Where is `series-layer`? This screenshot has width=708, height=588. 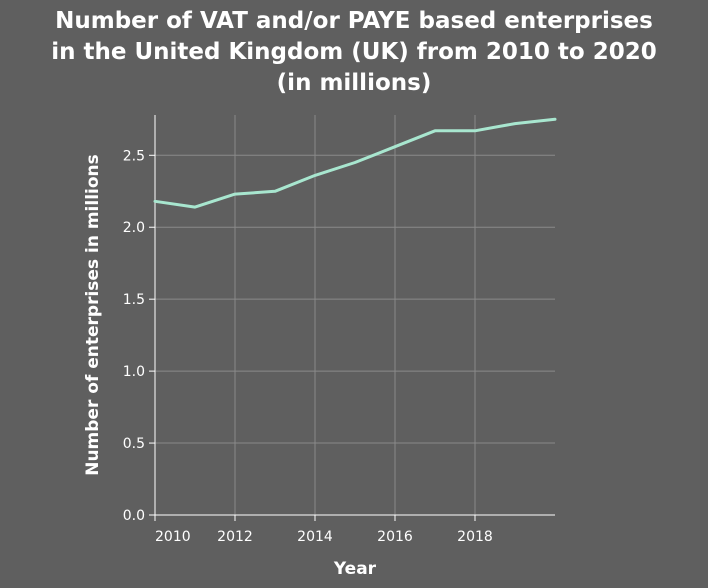 series-layer is located at coordinates (355, 163).